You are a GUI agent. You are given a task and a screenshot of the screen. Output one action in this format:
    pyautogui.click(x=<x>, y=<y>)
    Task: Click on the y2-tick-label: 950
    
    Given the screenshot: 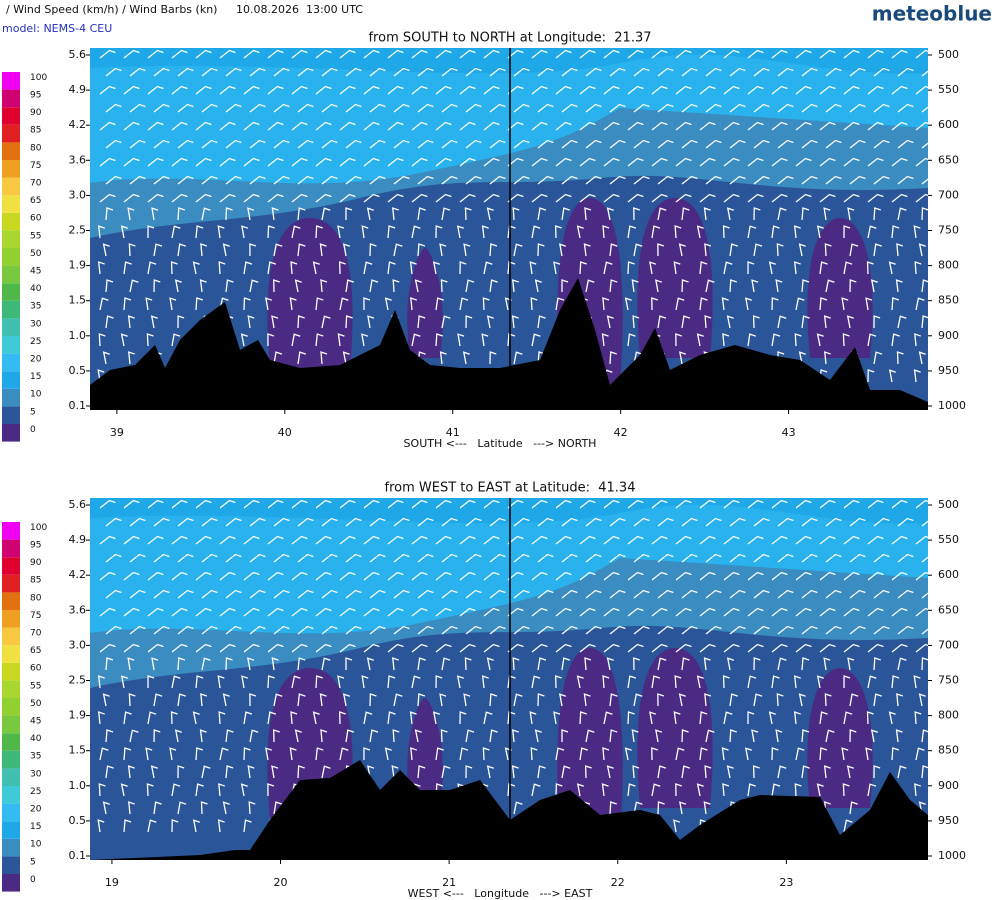 What is the action you would take?
    pyautogui.click(x=948, y=370)
    